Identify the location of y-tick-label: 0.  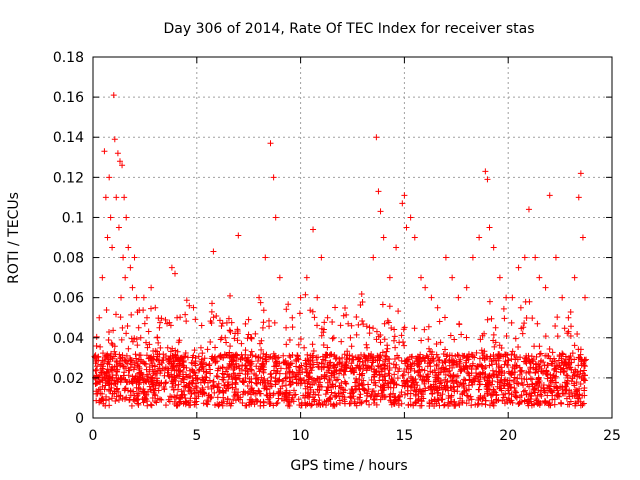
(79, 419).